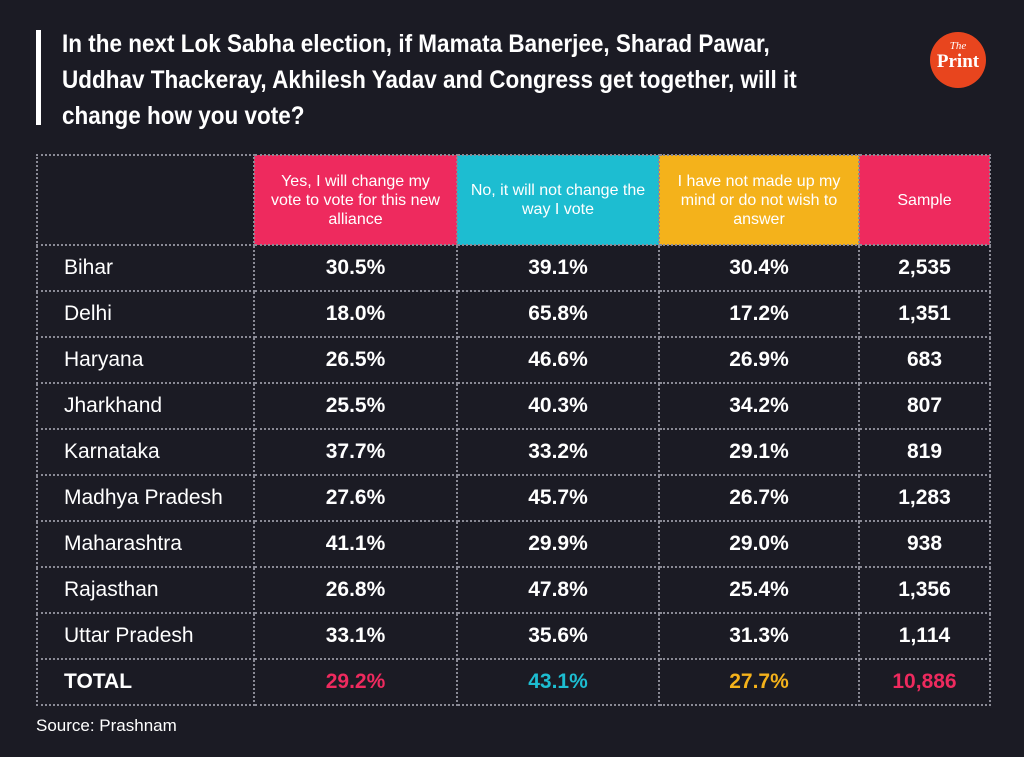 This screenshot has height=757, width=1024. Describe the element at coordinates (759, 636) in the screenshot. I see `undecided-value: 31.3%` at that location.